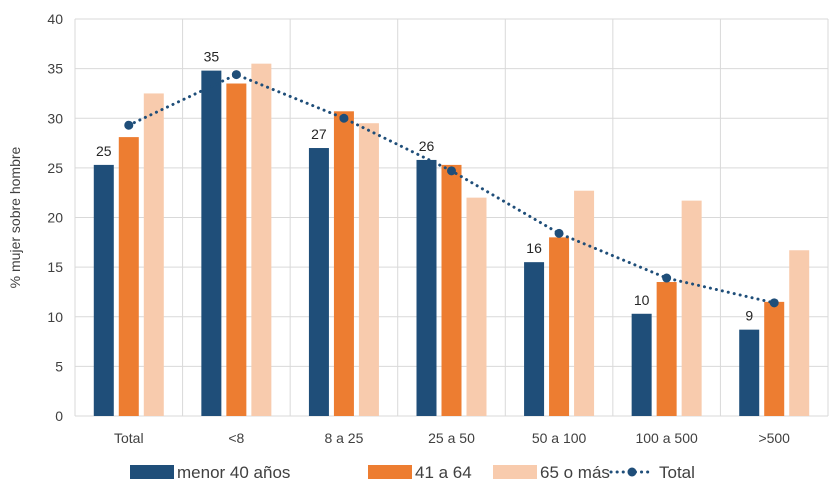  I want to click on y-tick-label: 20, so click(55, 218).